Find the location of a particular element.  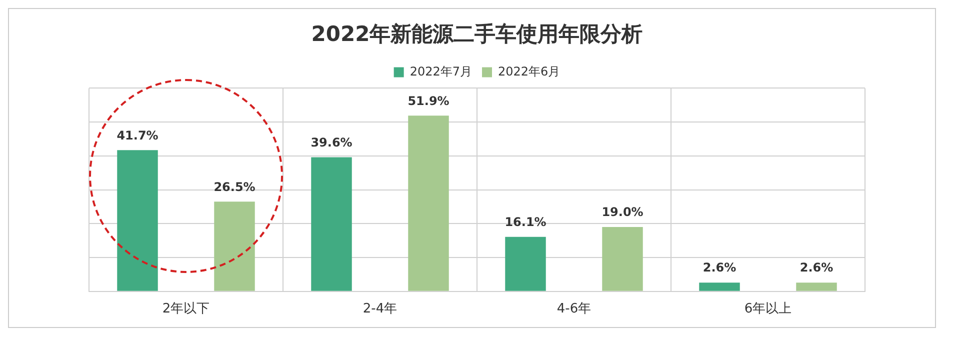

data-label: 41.7% is located at coordinates (137, 135).